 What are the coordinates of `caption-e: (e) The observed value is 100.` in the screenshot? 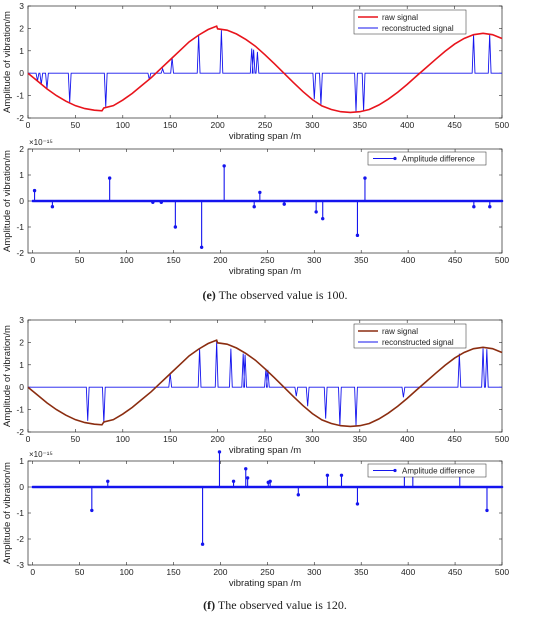 It's located at (275, 295).